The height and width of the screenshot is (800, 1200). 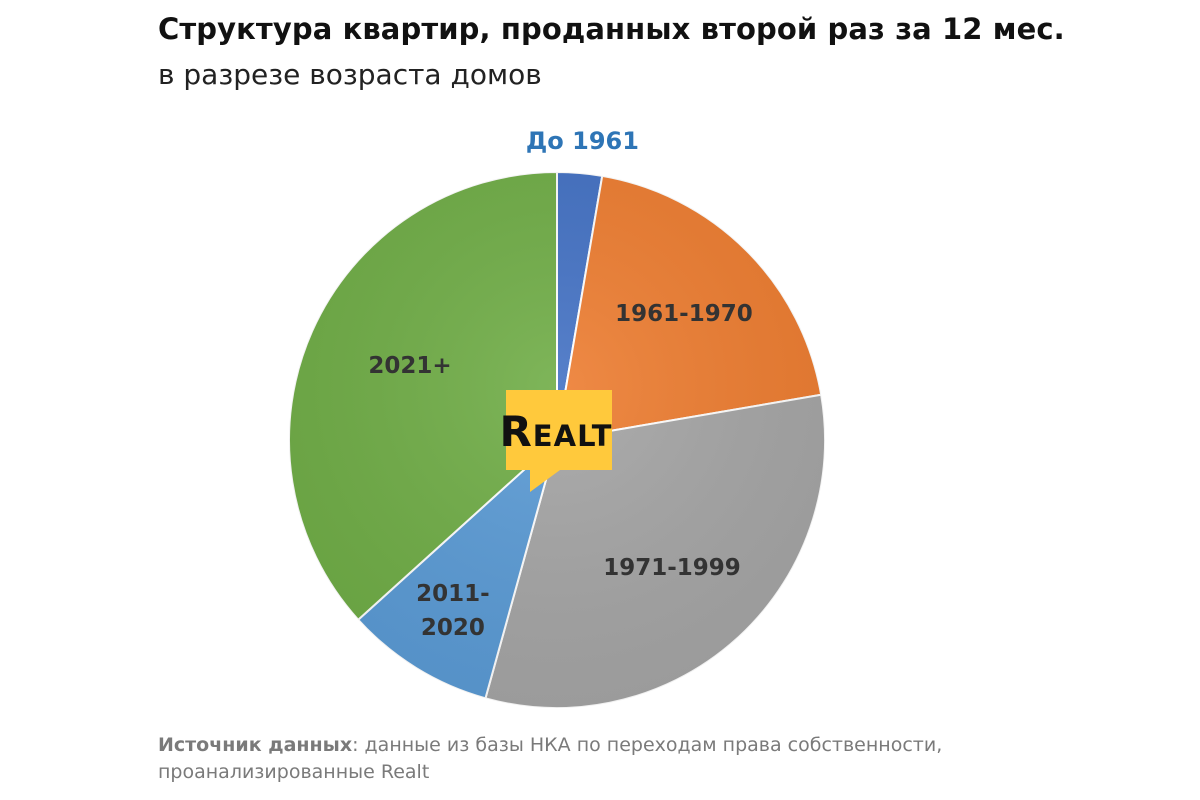 What do you see at coordinates (409, 366) in the screenshot?
I see `pie-label-5: 2021+` at bounding box center [409, 366].